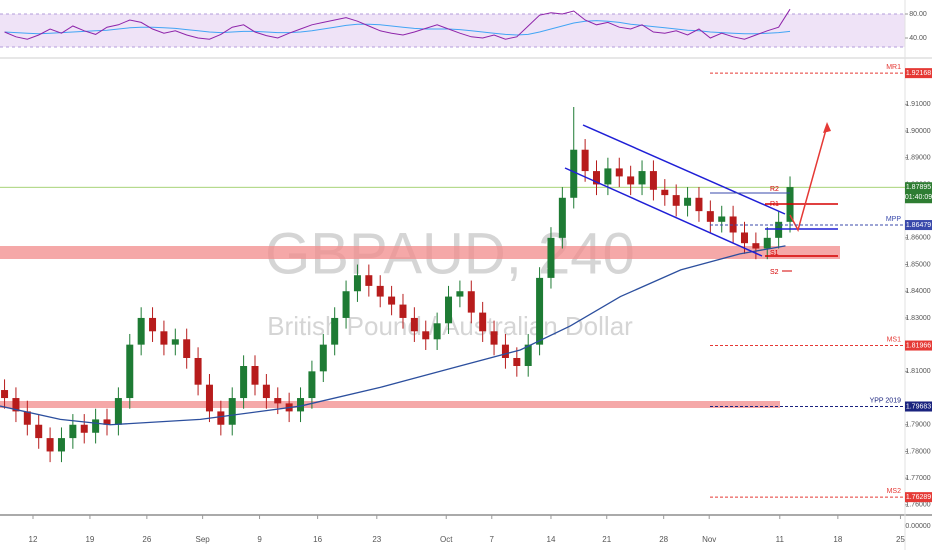 This screenshot has height=550, width=932. I want to click on arrow-head, so click(827, 127).